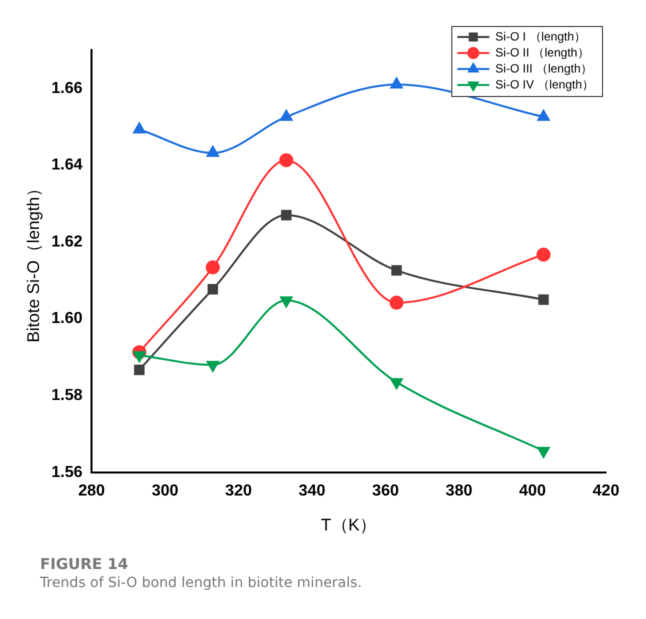 The image size is (646, 619). I want to click on x-tick-label: 300, so click(165, 491).